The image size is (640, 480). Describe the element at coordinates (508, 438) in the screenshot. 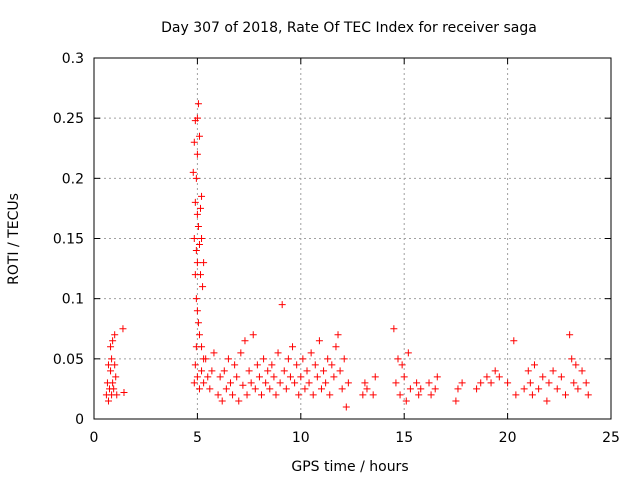

I see `x-tick-label: 20` at that location.